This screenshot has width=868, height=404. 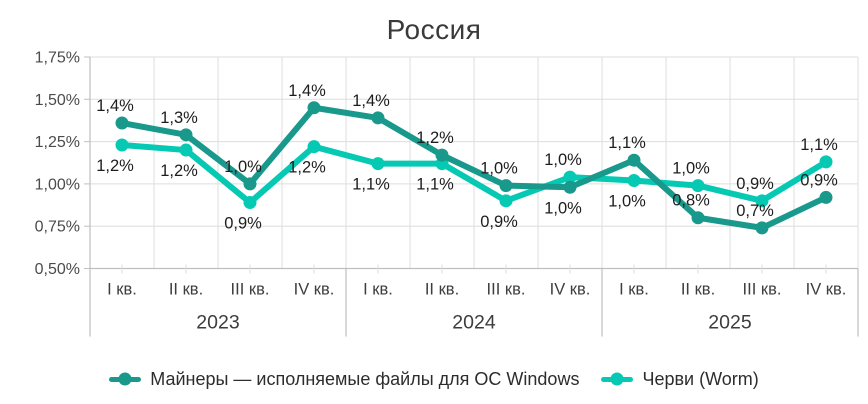 I want to click on worms-series-line, so click(x=474, y=173).